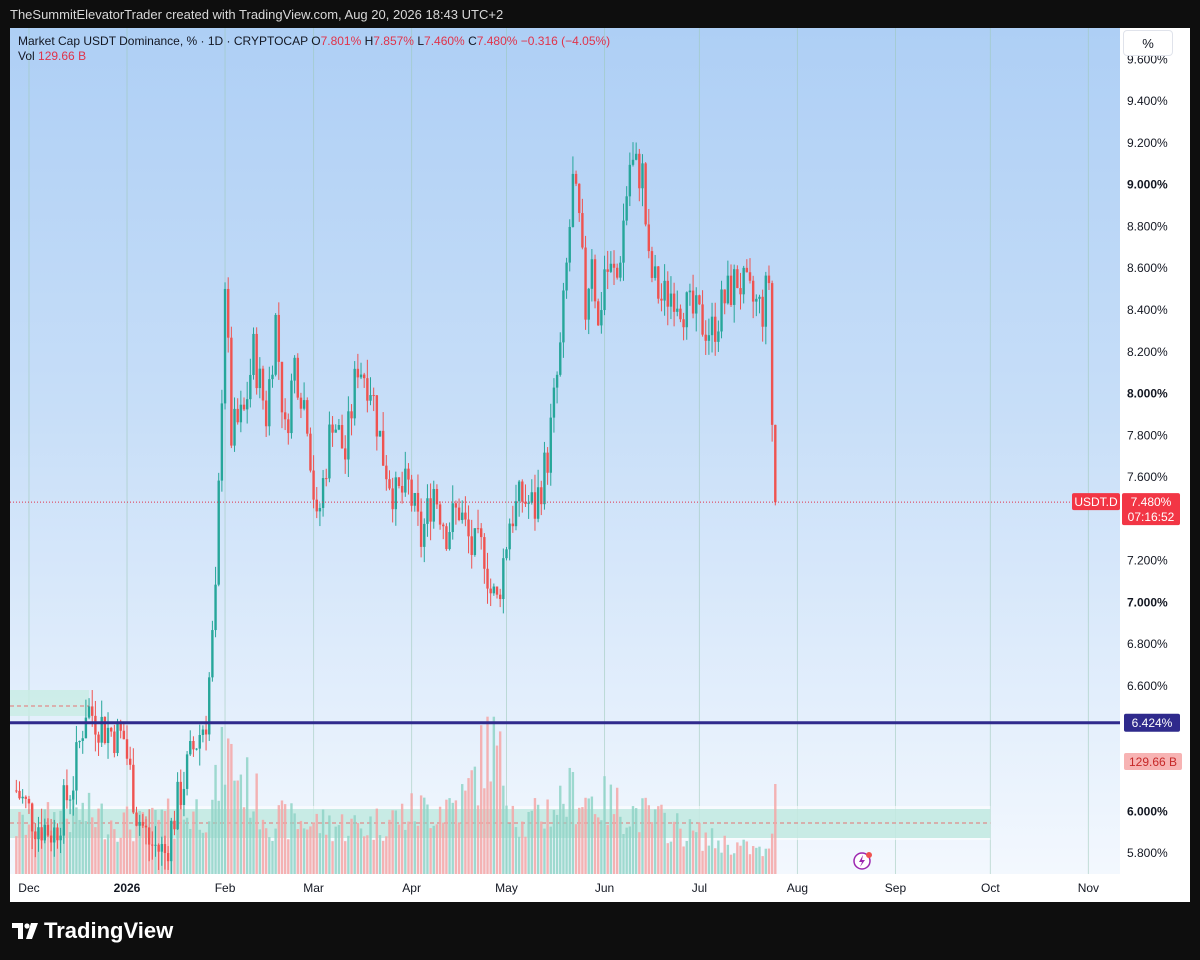 This screenshot has height=960, width=1200. I want to click on percent-scale-button: %, so click(1148, 43).